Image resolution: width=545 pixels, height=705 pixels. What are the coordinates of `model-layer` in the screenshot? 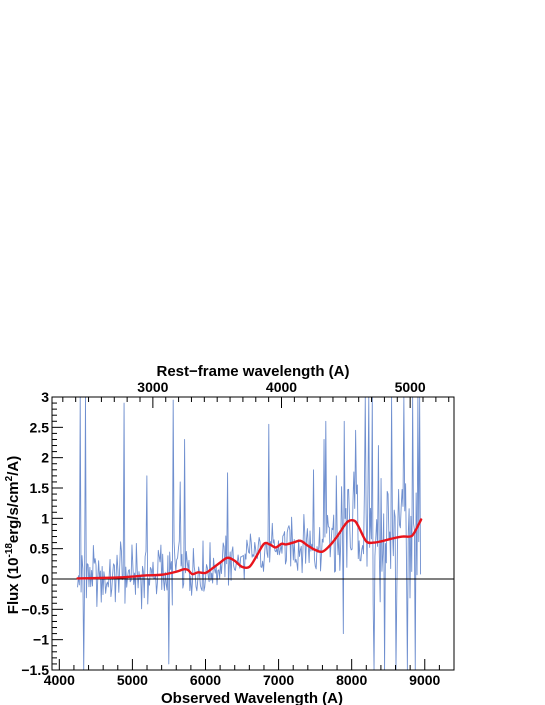 It's located at (249, 549).